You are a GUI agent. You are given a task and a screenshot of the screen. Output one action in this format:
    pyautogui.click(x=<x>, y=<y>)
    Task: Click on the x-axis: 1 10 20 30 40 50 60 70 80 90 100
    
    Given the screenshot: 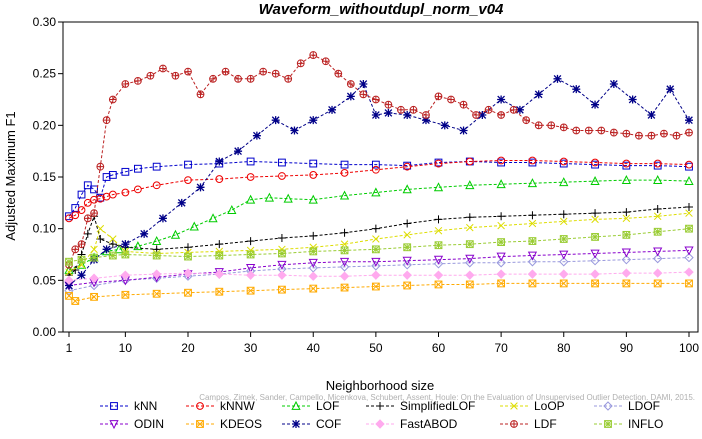 What is the action you would take?
    pyautogui.click(x=382, y=343)
    